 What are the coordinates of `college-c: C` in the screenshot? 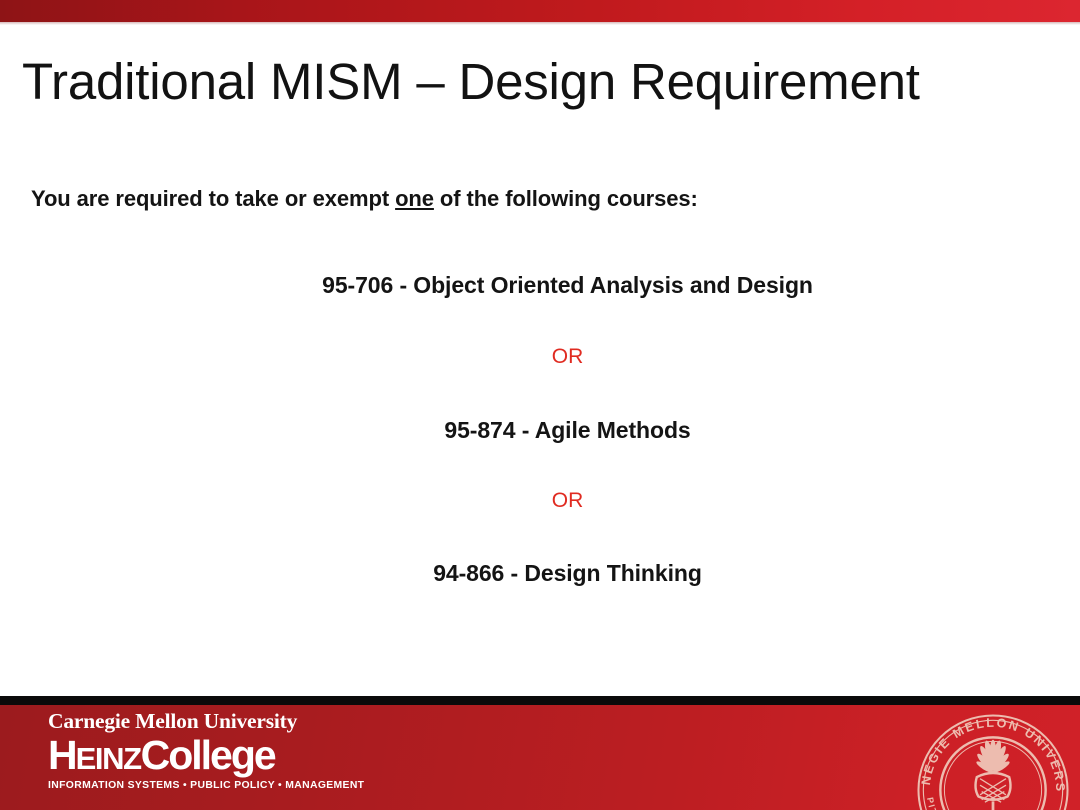 It's located at (155, 754).